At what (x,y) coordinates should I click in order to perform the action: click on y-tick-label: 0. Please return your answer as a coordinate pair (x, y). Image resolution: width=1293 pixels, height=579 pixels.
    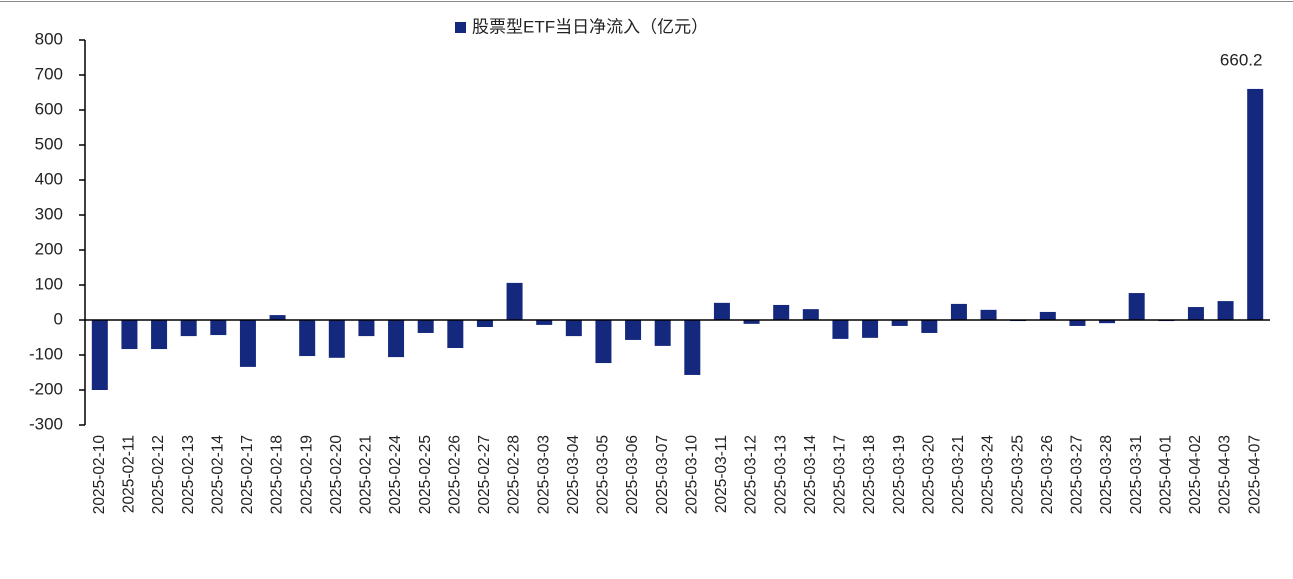
    Looking at the image, I should click on (58, 318).